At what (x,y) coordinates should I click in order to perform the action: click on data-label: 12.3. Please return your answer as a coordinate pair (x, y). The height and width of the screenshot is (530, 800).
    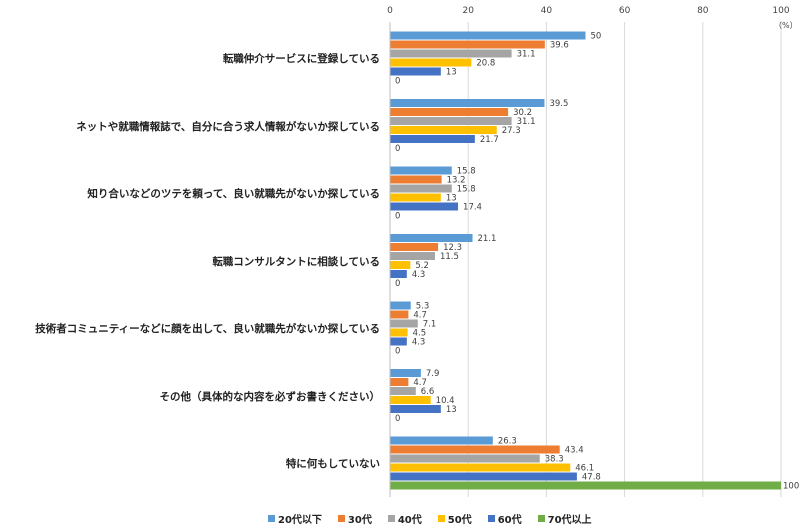
    Looking at the image, I should click on (452, 248).